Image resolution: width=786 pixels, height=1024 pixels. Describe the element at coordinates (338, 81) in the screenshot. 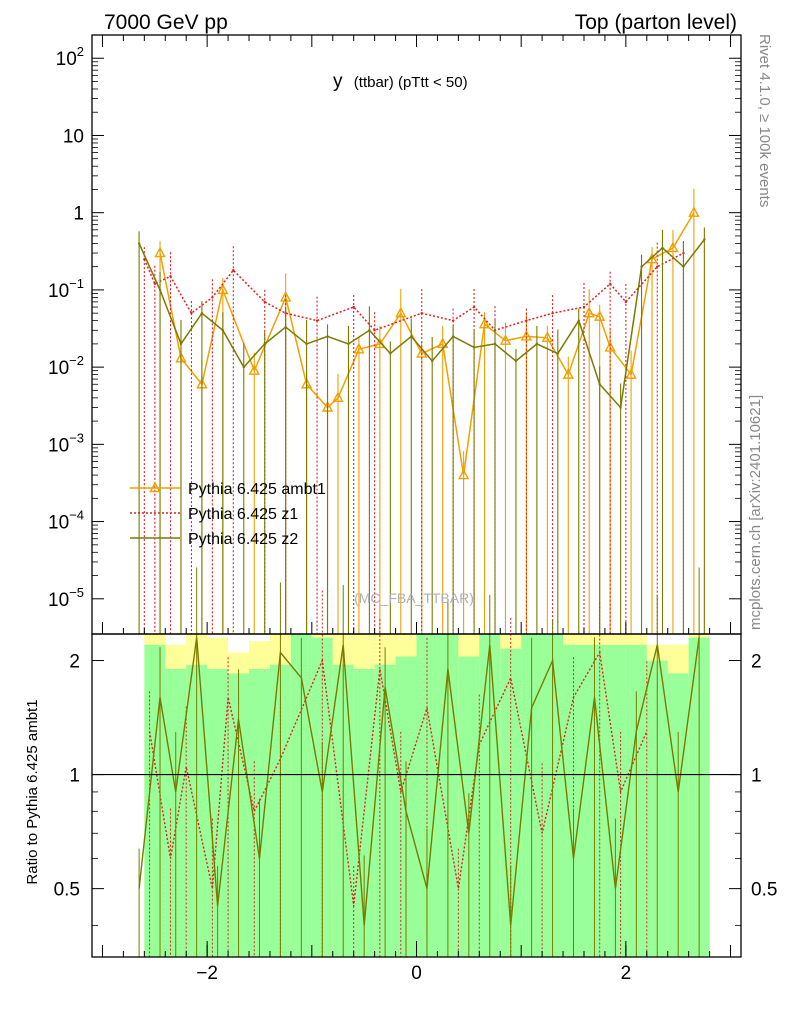

I see `chart-title-main: y` at that location.